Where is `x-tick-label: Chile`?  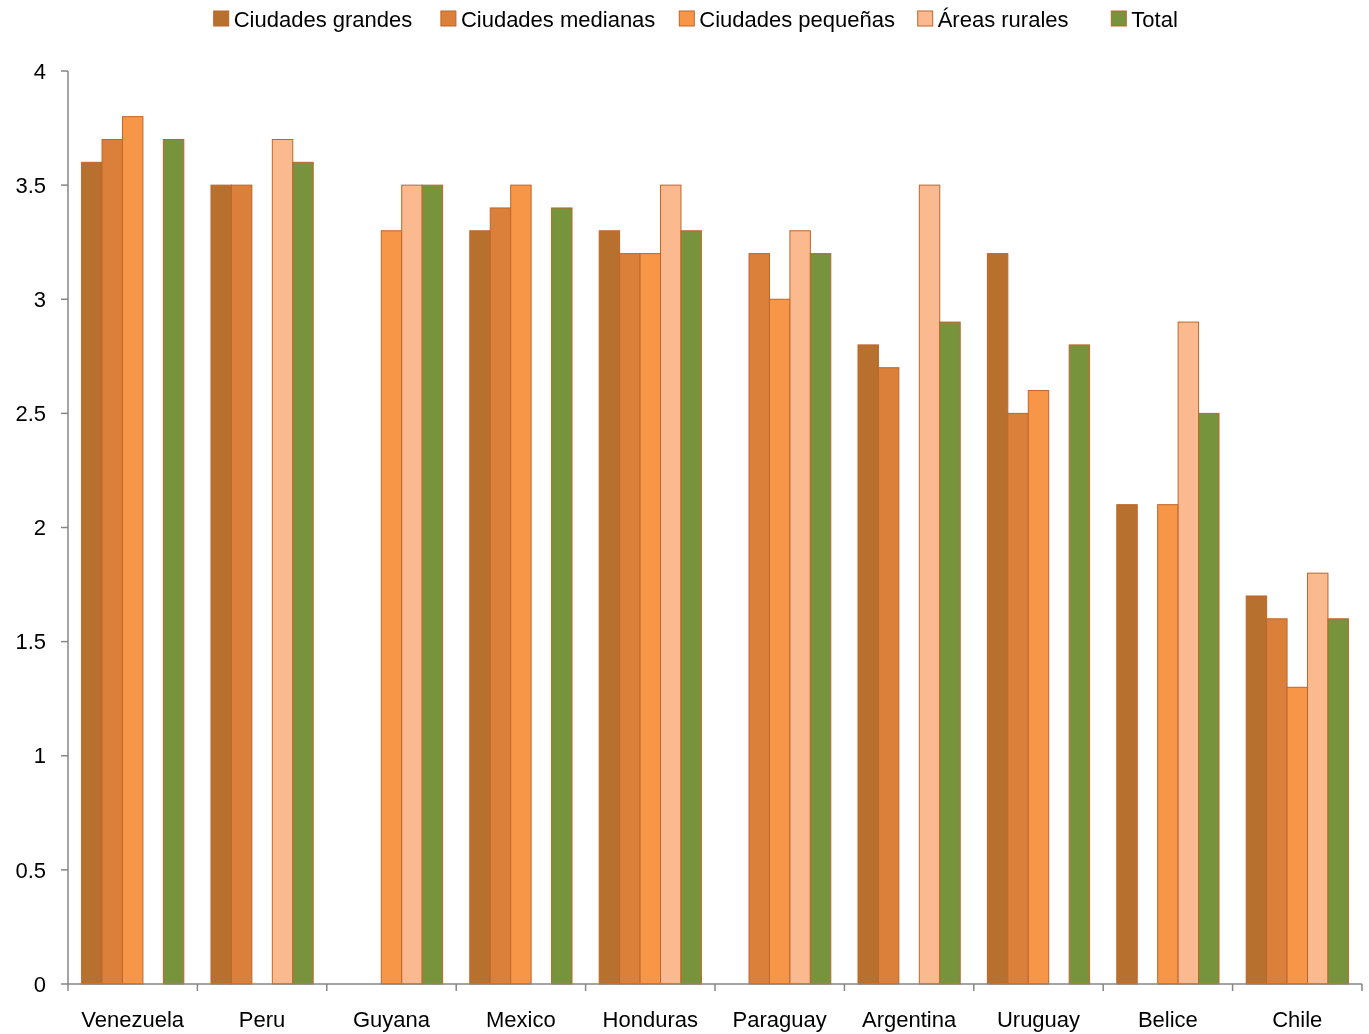 x-tick-label: Chile is located at coordinates (1297, 1019).